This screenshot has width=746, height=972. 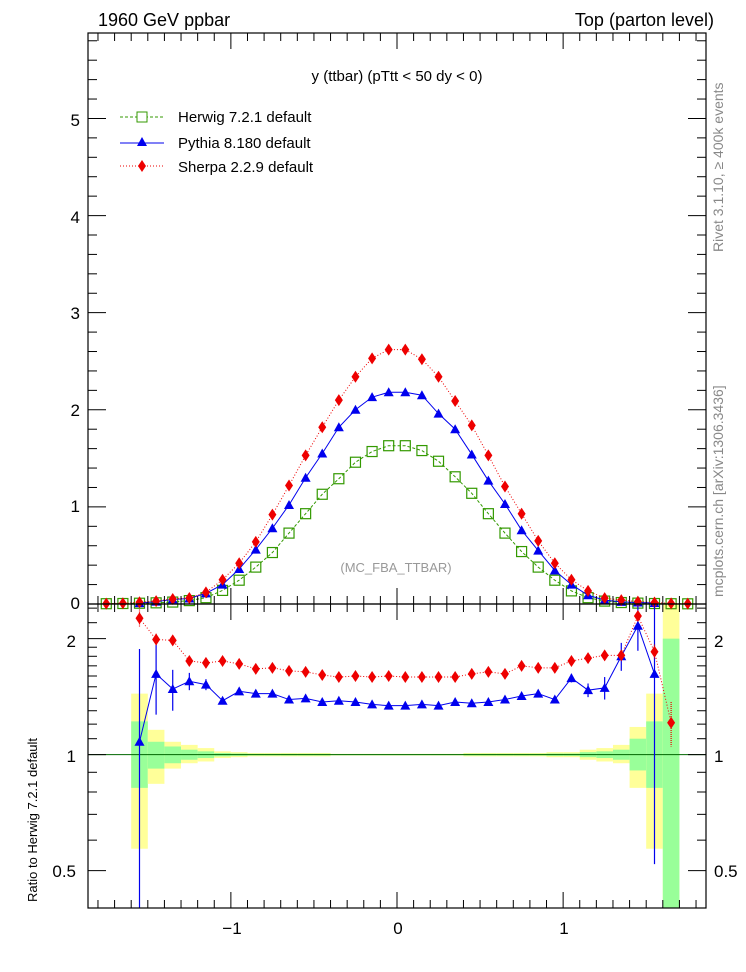 What do you see at coordinates (142, 141) in the screenshot?
I see `legend-marker-triangle-icon` at bounding box center [142, 141].